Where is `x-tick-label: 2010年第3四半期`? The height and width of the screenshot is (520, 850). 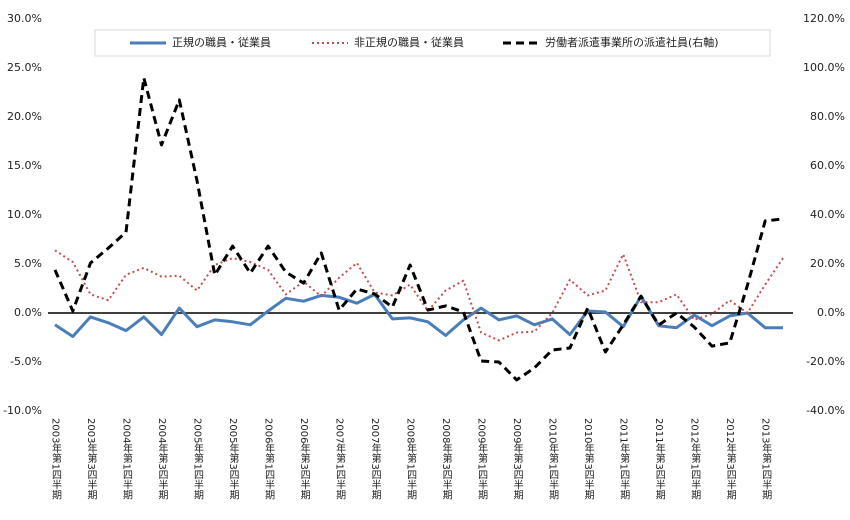 x-tick-label: 2010年第3四半期 is located at coordinates (588, 459).